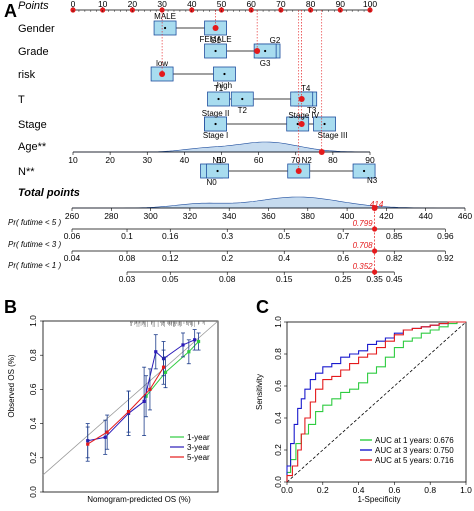  Describe the element at coordinates (216, 39) in the screenshot. I see `level-label: FEMALE` at that location.